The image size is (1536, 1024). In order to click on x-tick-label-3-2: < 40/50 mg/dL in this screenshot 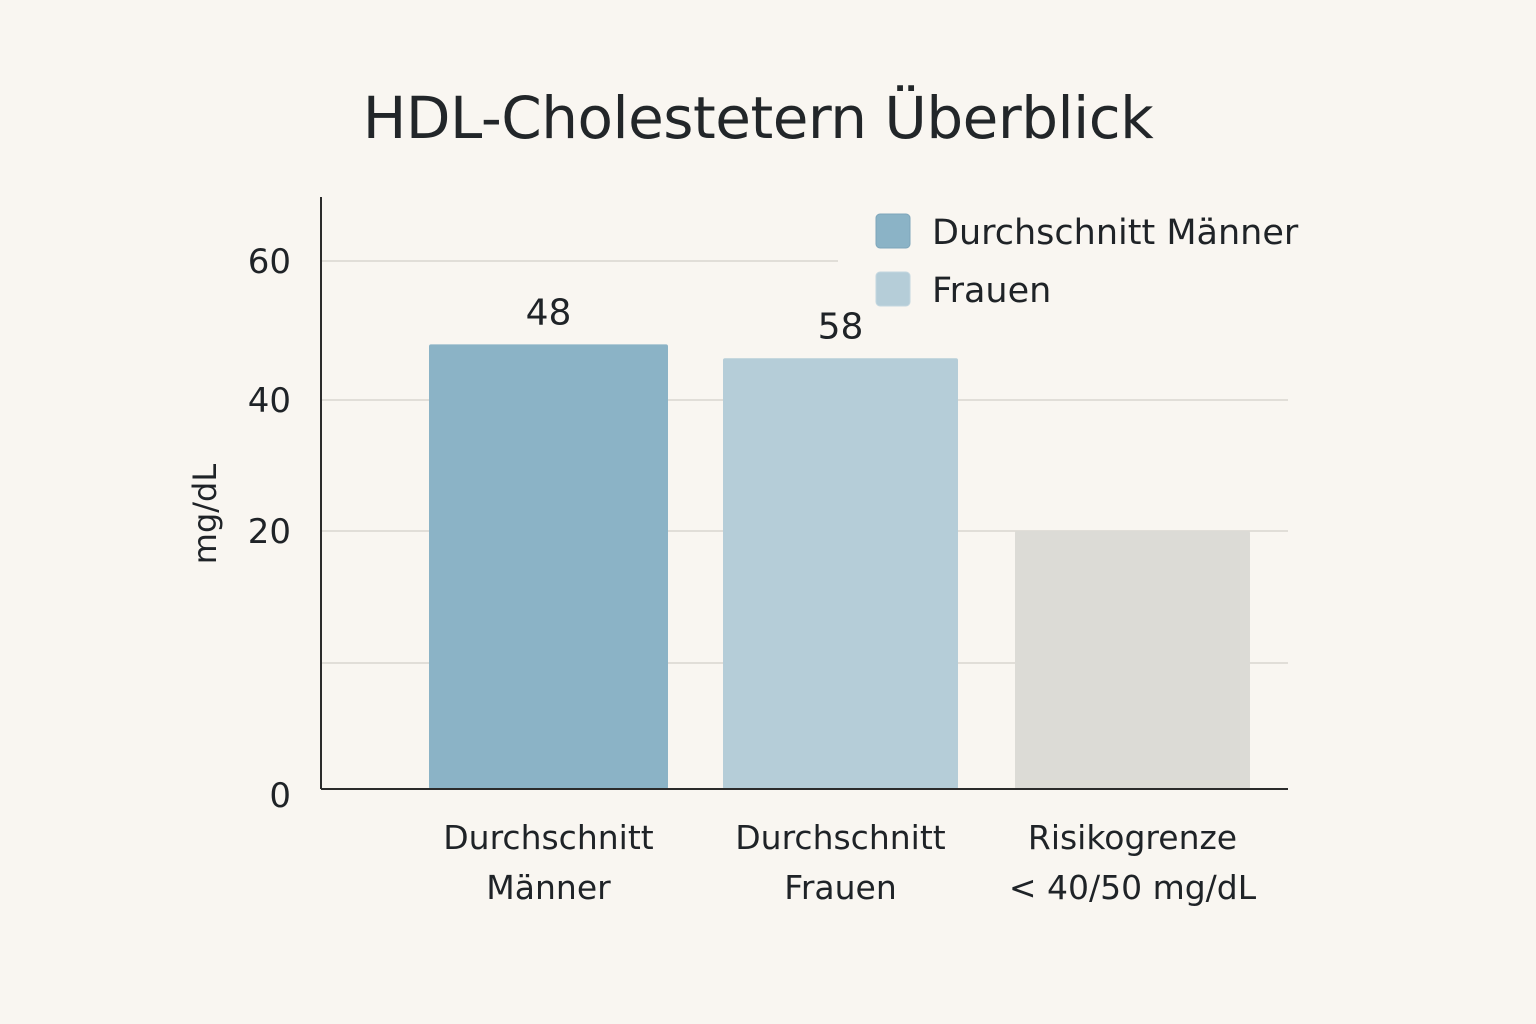, I will do `click(1133, 887)`.